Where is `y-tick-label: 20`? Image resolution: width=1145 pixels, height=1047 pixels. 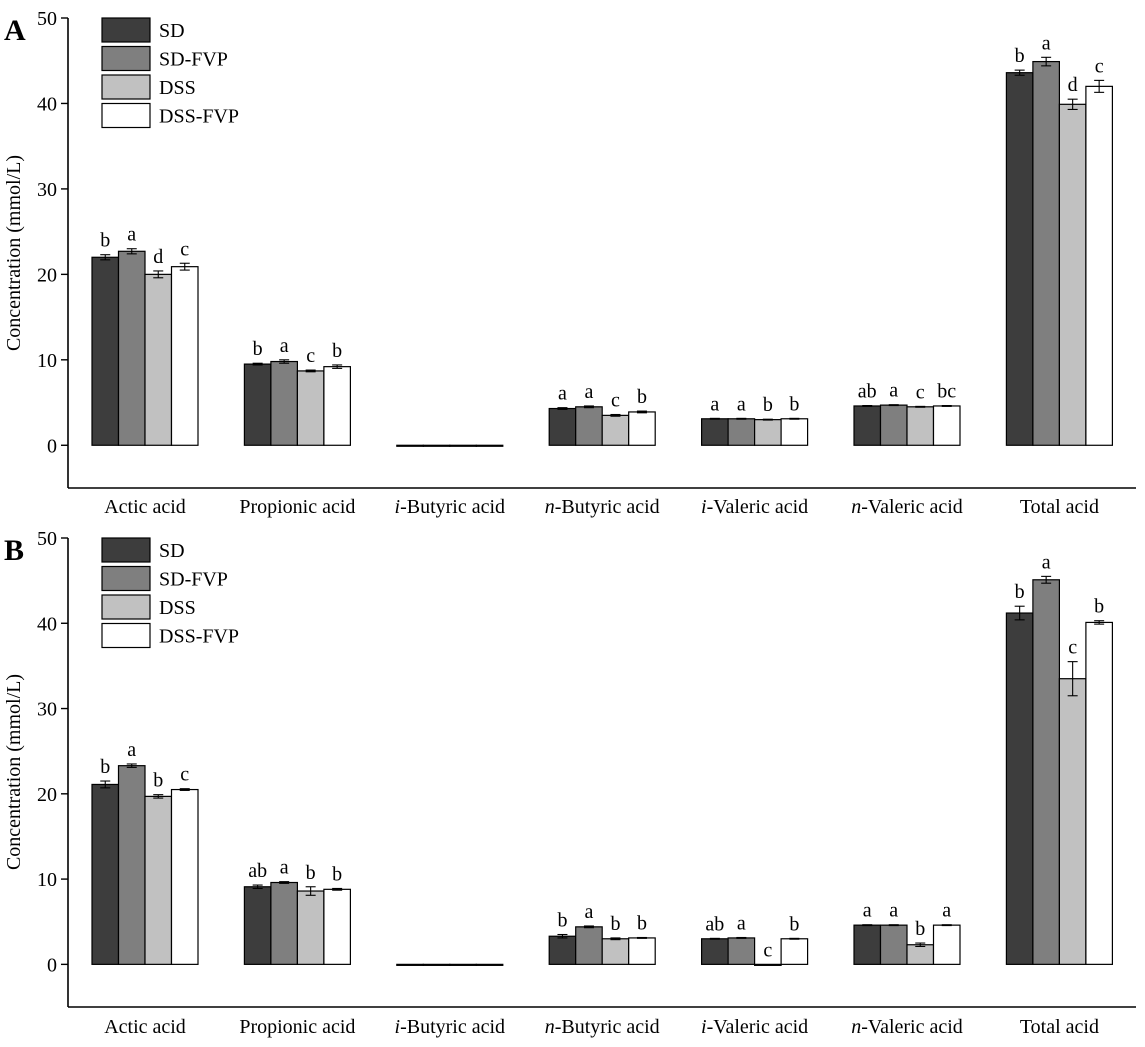
y-tick-label: 20 is located at coordinates (47, 795).